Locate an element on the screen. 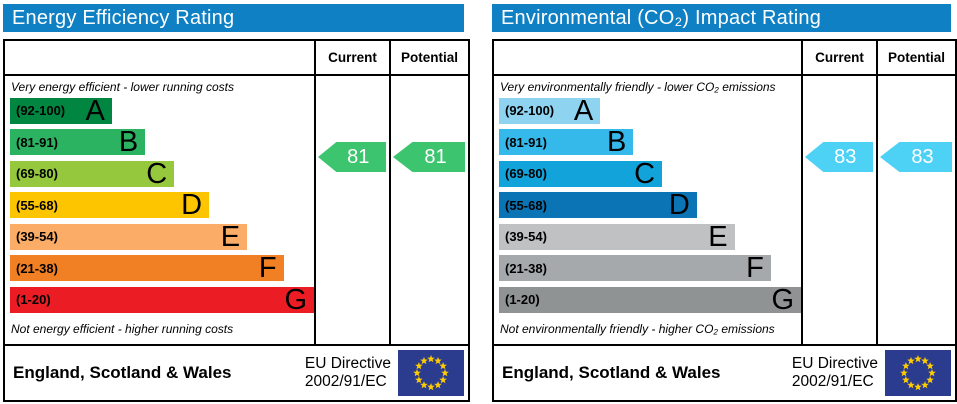 The width and height of the screenshot is (957, 404). co2-potential-col-header: Potential is located at coordinates (915, 58).